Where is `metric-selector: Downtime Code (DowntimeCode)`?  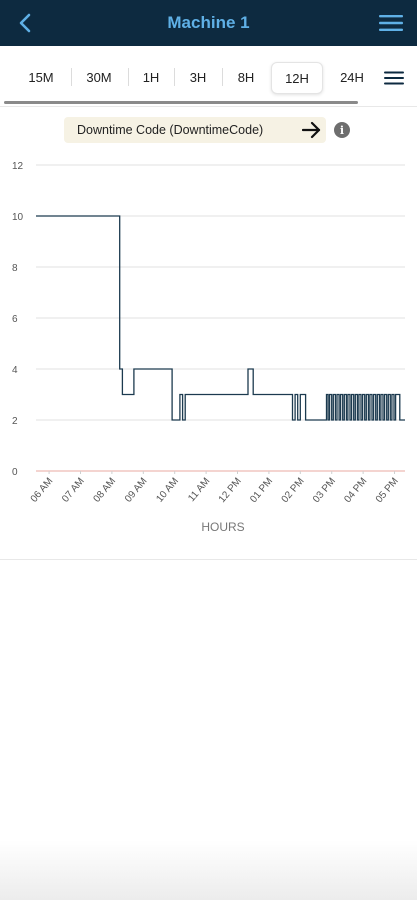
metric-selector: Downtime Code (DowntimeCode) is located at coordinates (195, 130).